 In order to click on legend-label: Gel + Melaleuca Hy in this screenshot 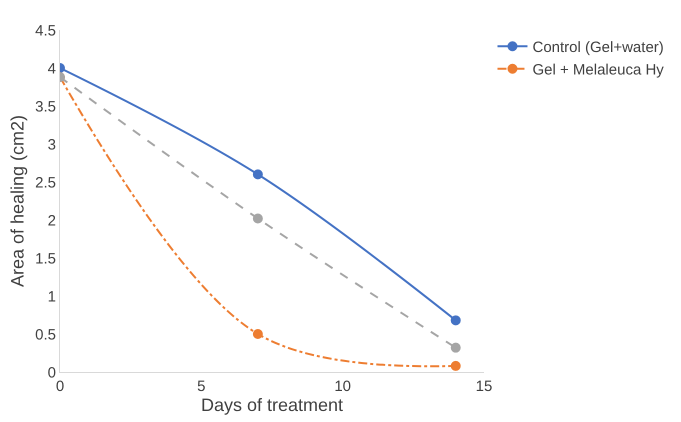, I will do `click(598, 70)`.